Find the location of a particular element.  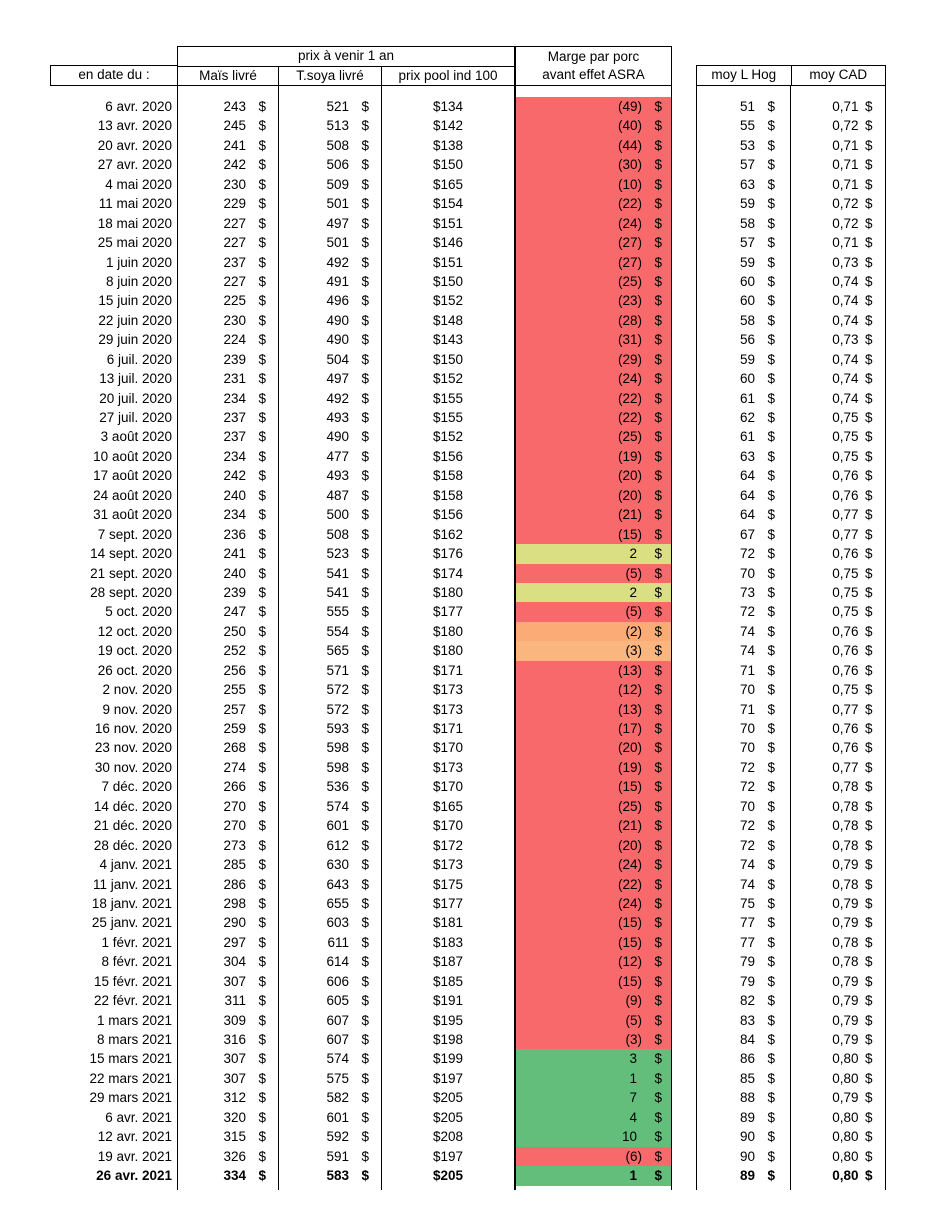

cad-cell: 0,79 $ is located at coordinates (838, 1098).